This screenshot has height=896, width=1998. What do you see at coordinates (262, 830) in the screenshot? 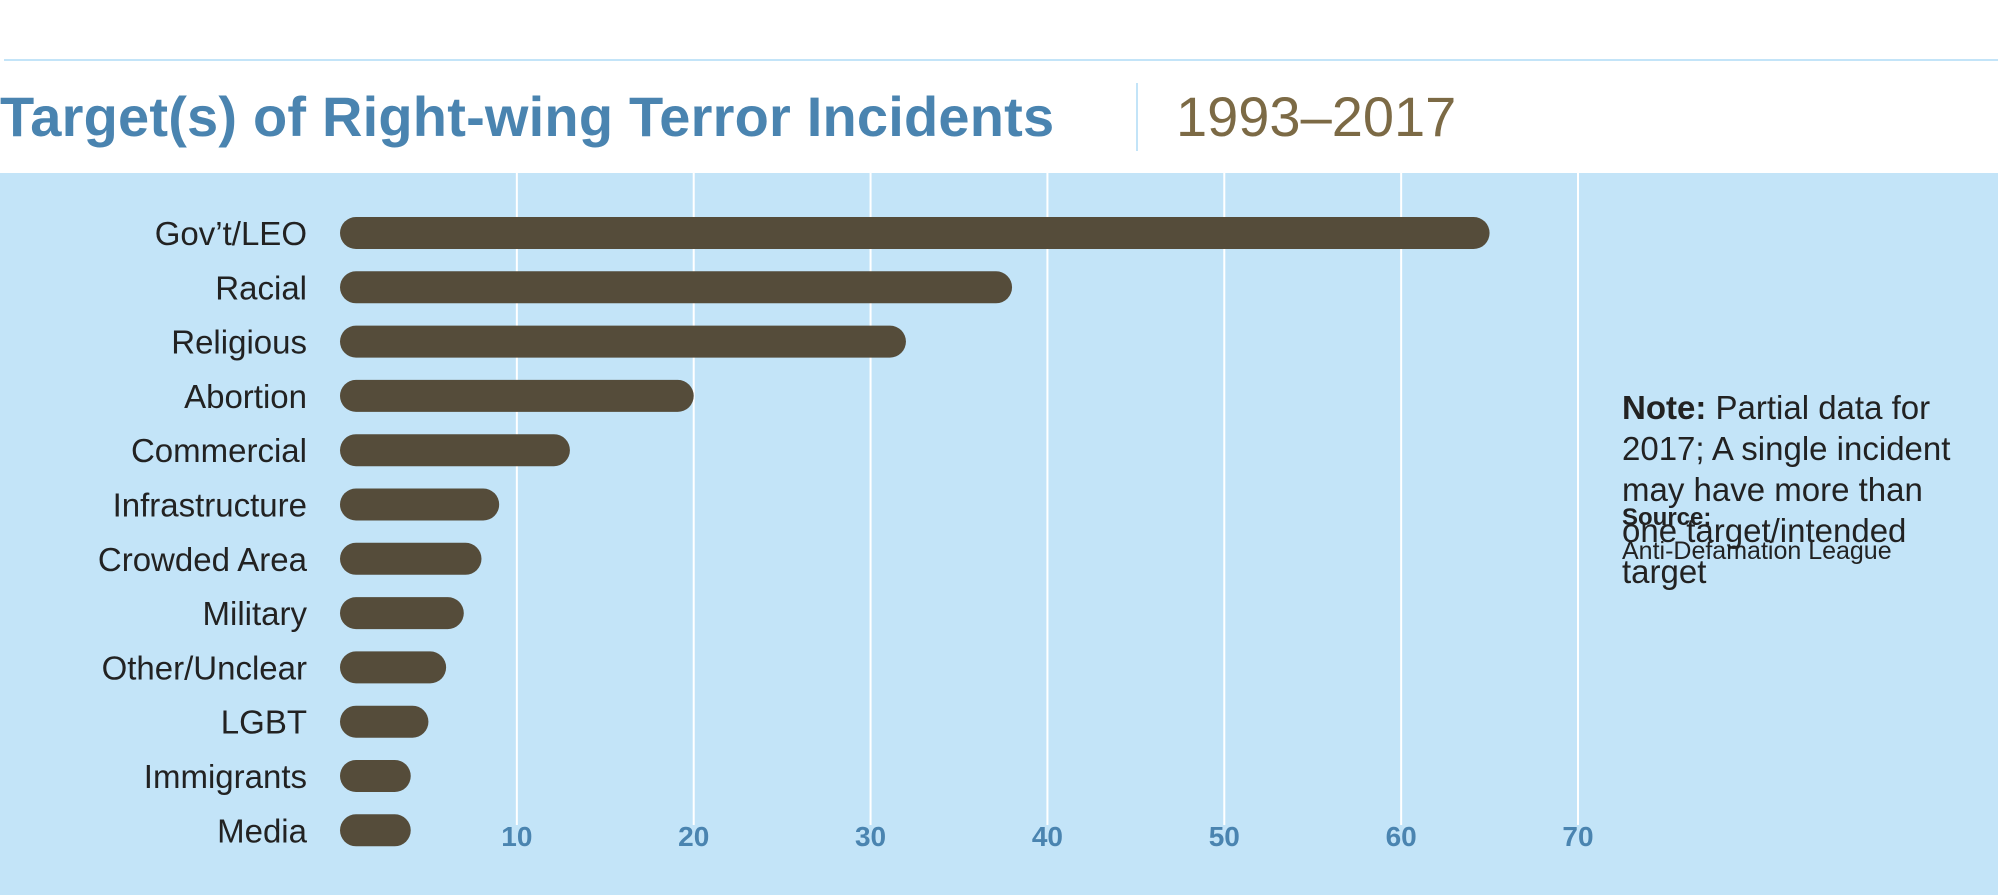
I see `category-label: Media` at bounding box center [262, 830].